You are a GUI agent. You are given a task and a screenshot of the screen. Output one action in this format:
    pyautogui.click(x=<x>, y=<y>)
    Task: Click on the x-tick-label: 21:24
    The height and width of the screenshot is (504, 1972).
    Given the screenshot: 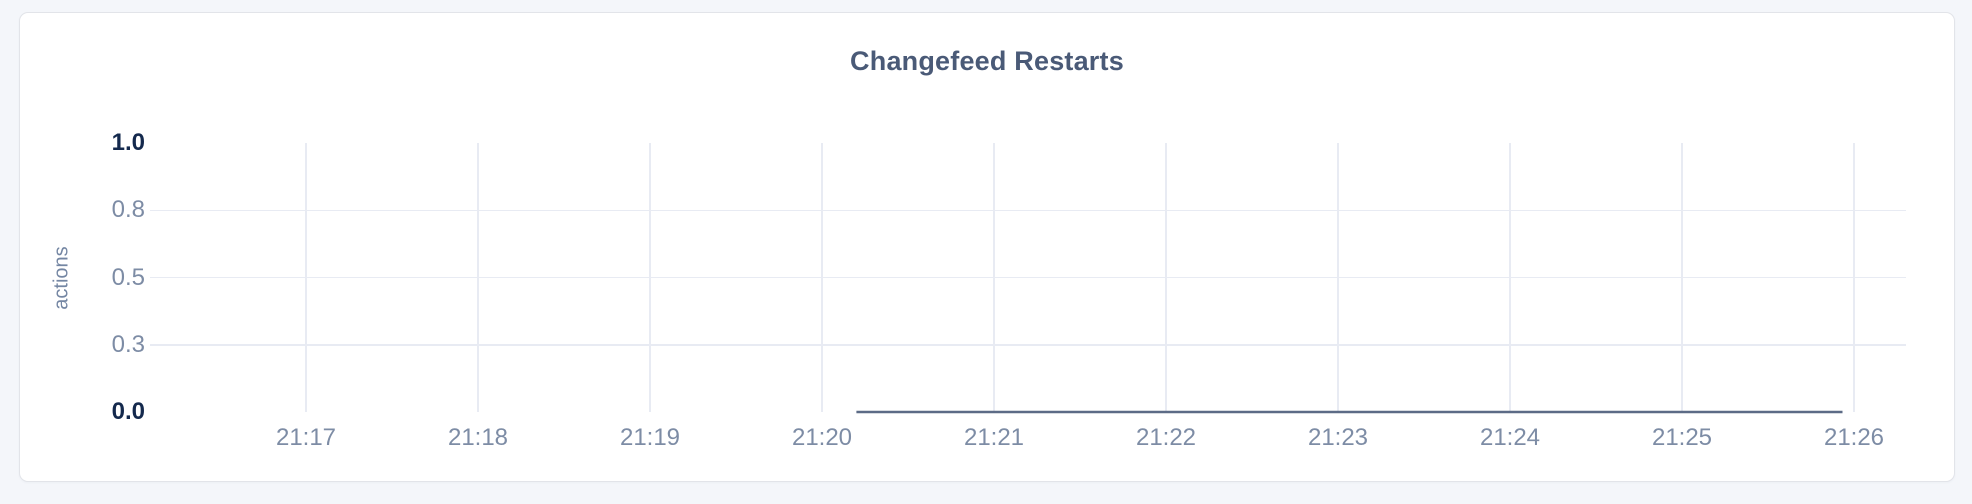 What is the action you would take?
    pyautogui.click(x=1510, y=437)
    